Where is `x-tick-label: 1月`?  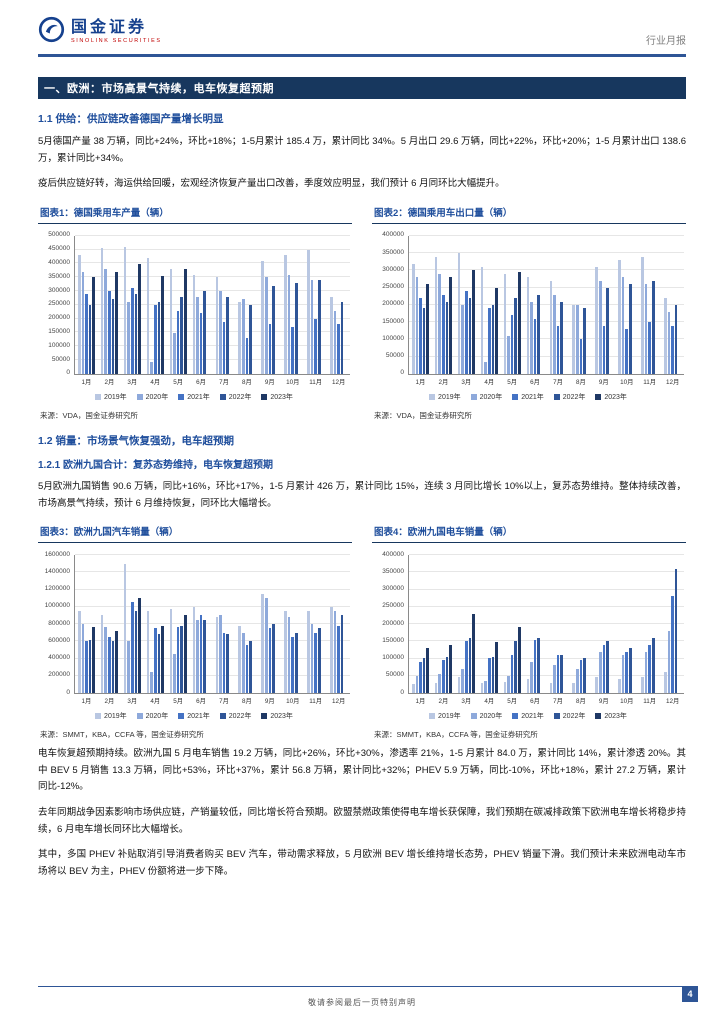
x-tick-label: 1月 is located at coordinates (420, 702).